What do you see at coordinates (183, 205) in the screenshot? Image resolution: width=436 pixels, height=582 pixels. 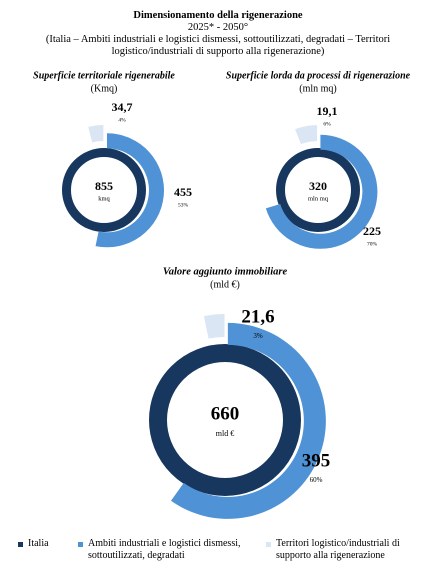 I see `segment-share: 53%` at bounding box center [183, 205].